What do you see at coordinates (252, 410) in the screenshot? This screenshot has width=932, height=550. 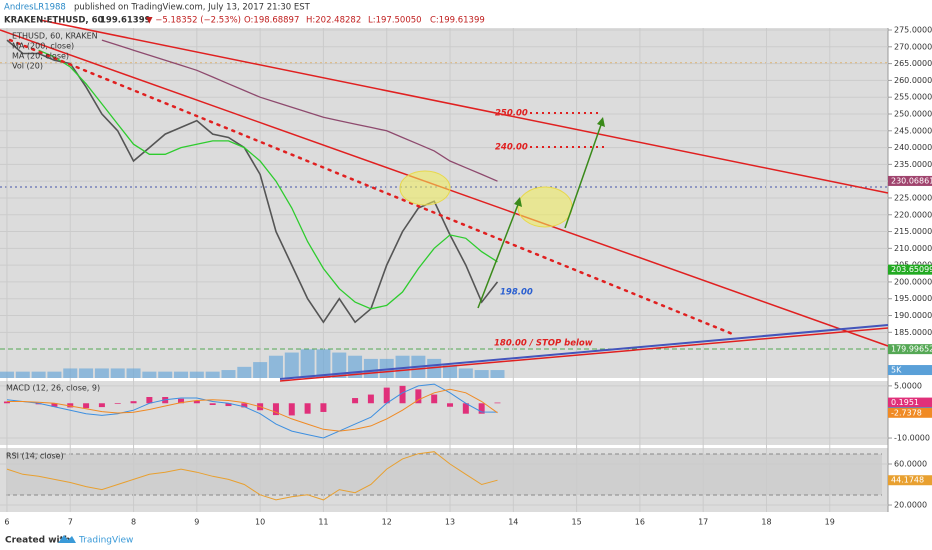 I see `signal-line` at bounding box center [252, 410].